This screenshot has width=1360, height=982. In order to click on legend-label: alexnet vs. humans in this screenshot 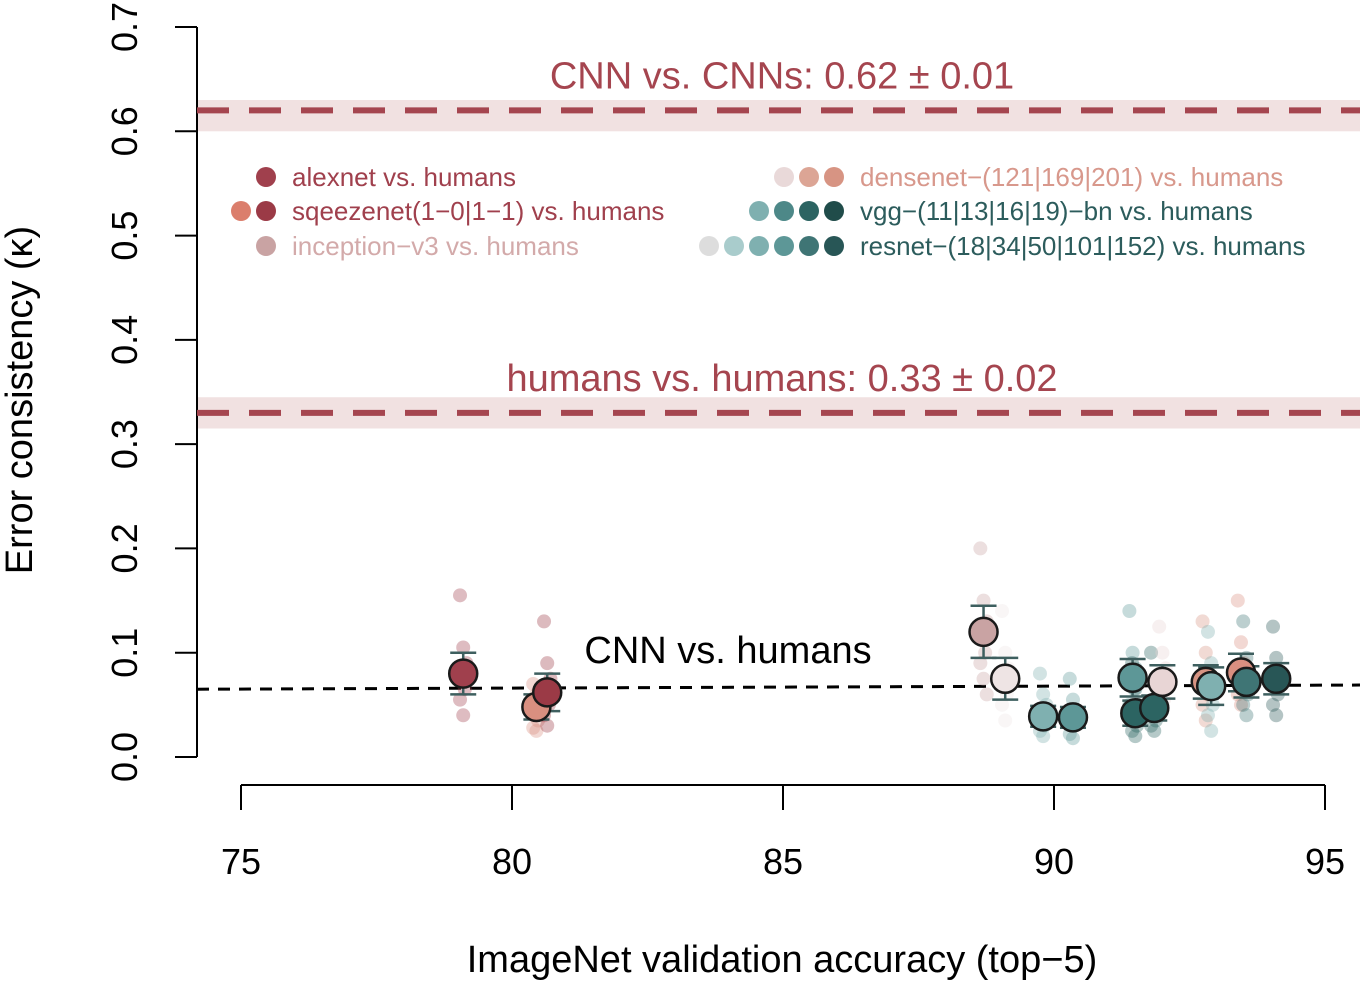, I will do `click(404, 177)`.